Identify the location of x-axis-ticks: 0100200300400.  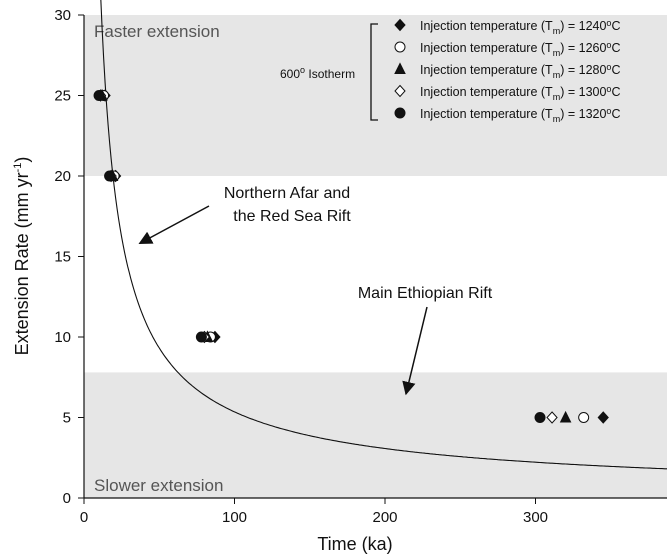
(314, 512).